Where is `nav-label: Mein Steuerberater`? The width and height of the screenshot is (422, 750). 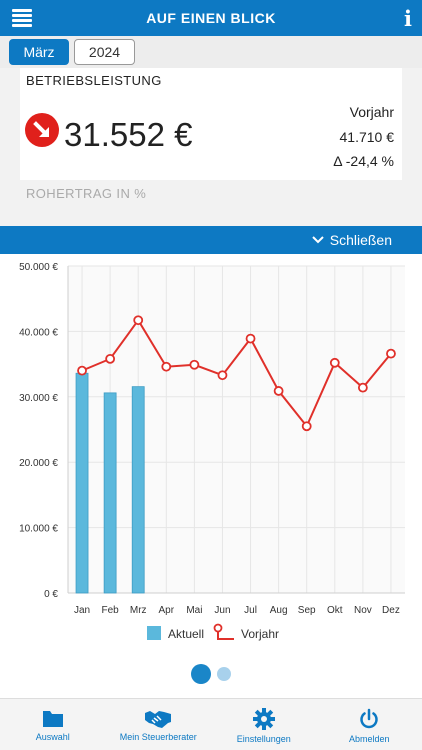
nav-label: Mein Steuerberater is located at coordinates (158, 737).